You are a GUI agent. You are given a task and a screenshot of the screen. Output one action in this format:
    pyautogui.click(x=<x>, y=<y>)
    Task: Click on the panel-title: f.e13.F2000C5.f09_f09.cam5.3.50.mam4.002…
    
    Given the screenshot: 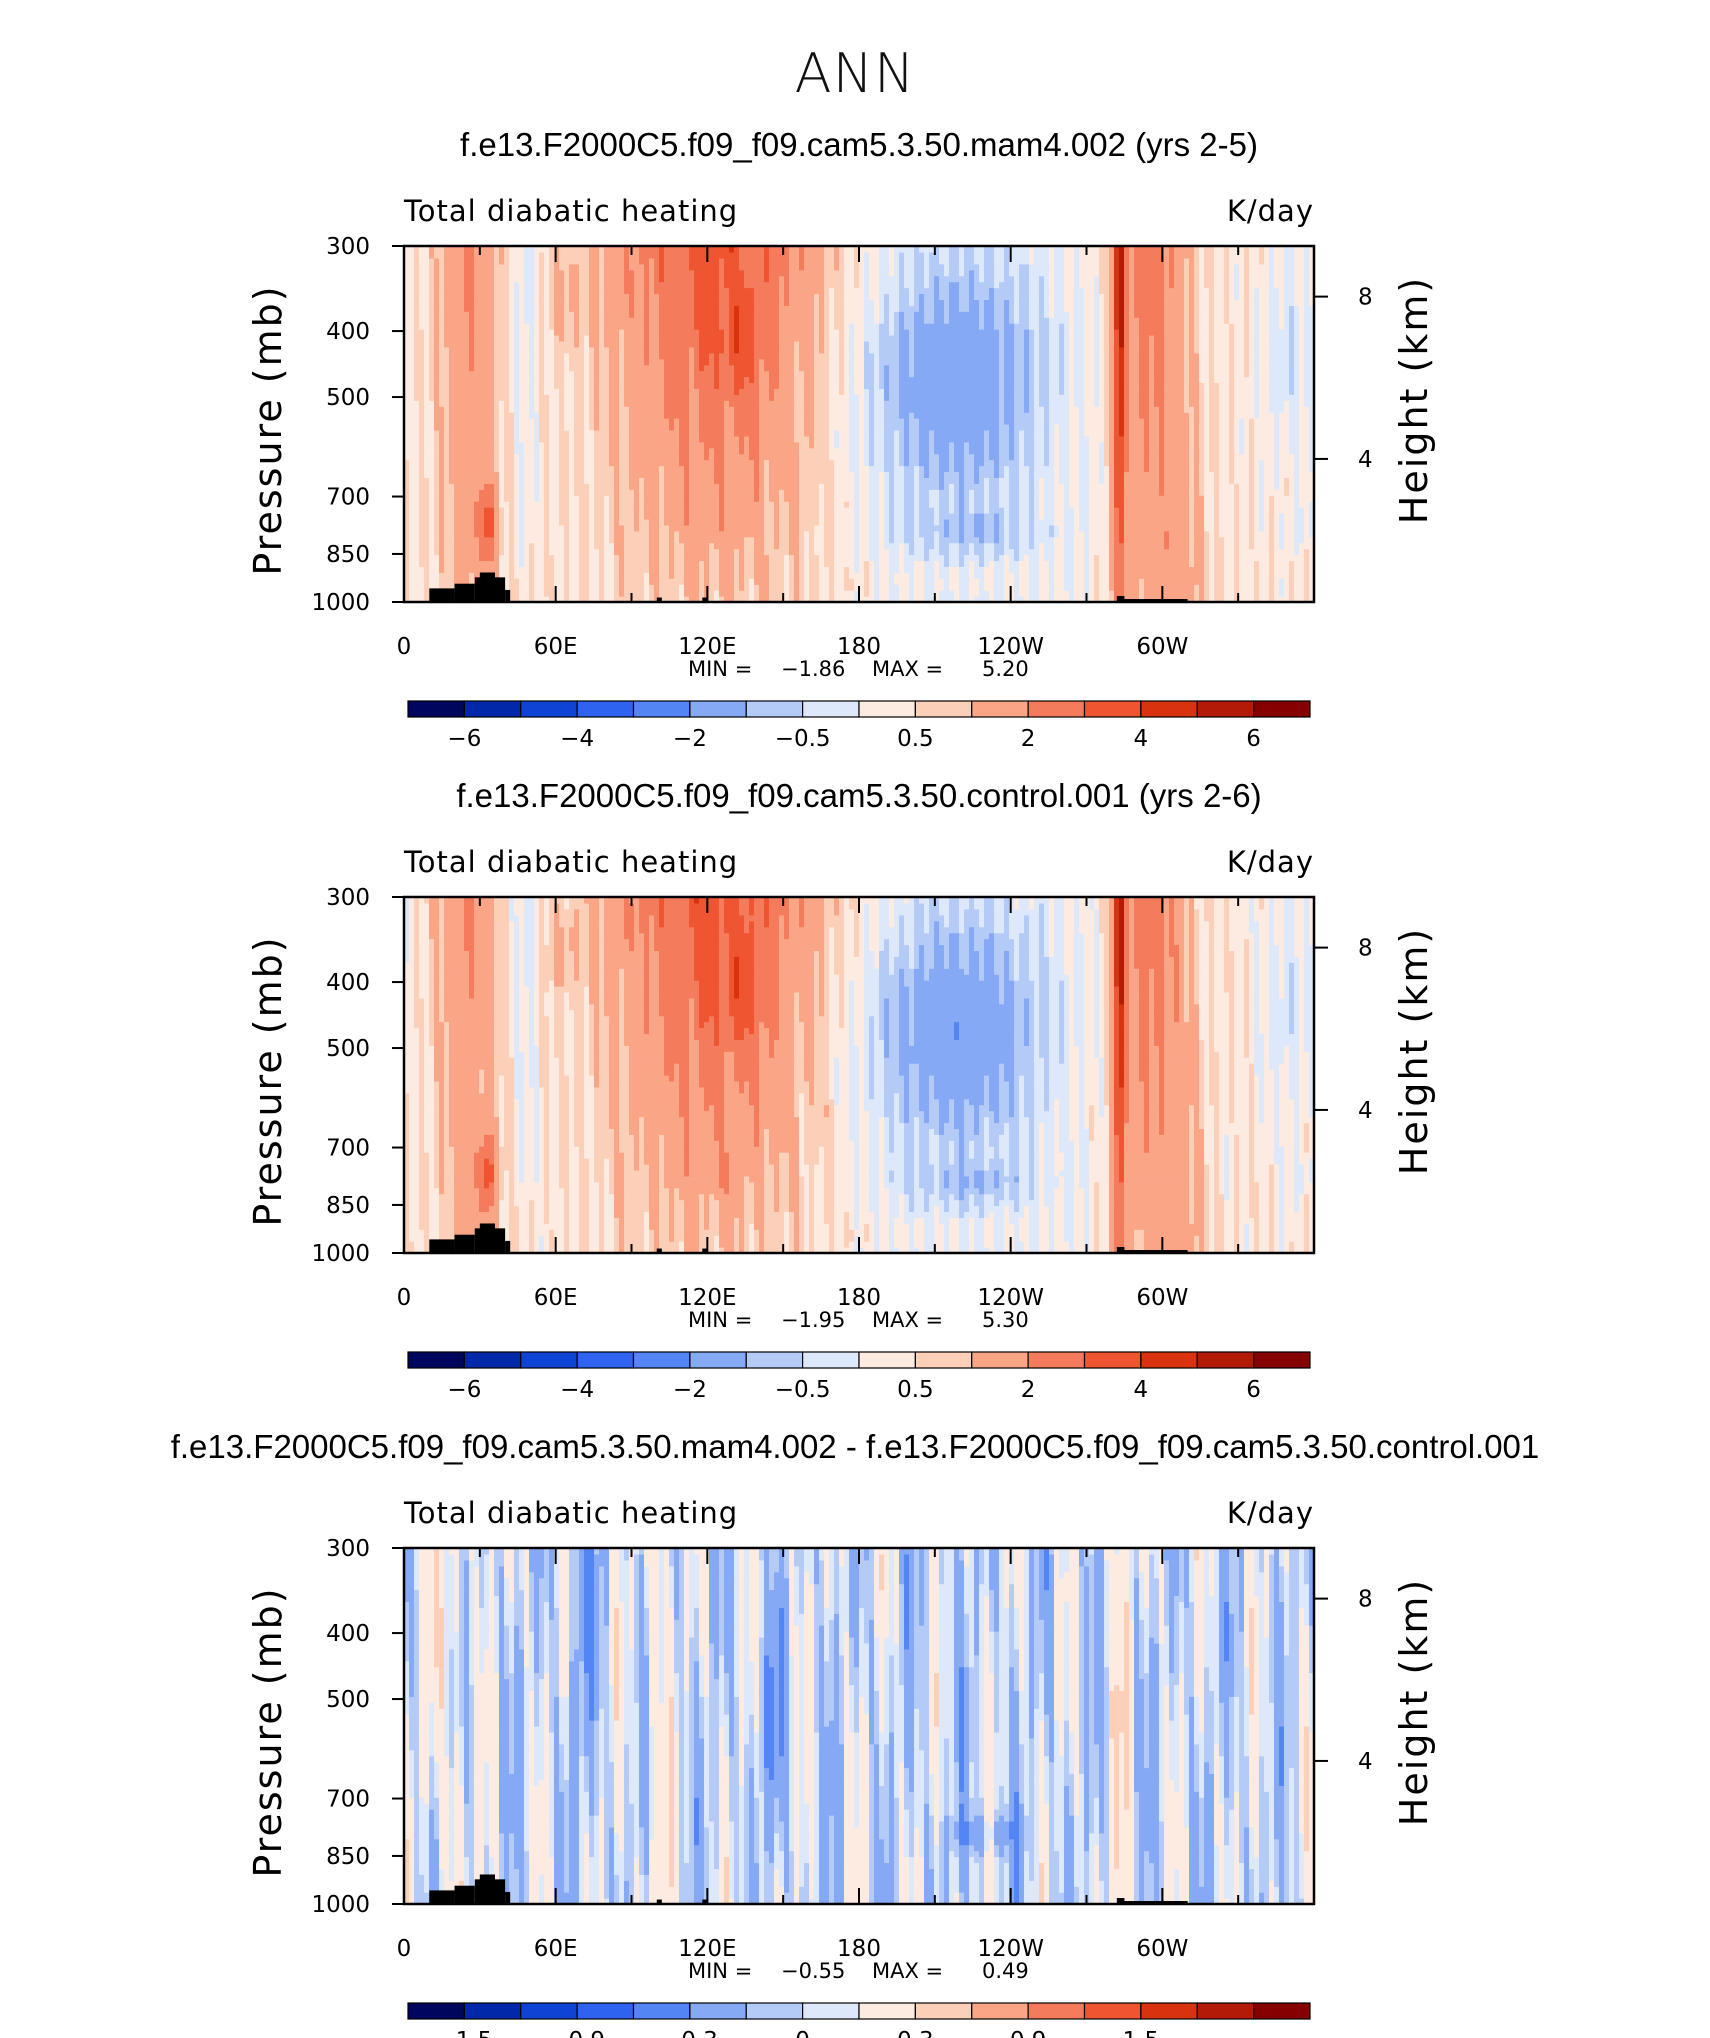 What is the action you would take?
    pyautogui.click(x=859, y=144)
    